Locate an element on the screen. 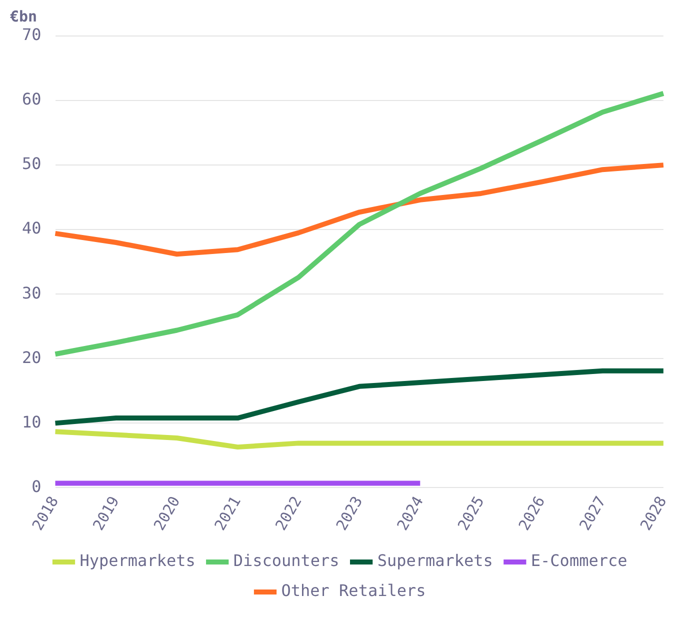 The width and height of the screenshot is (693, 618). y-axis-title: €bn is located at coordinates (24, 16).